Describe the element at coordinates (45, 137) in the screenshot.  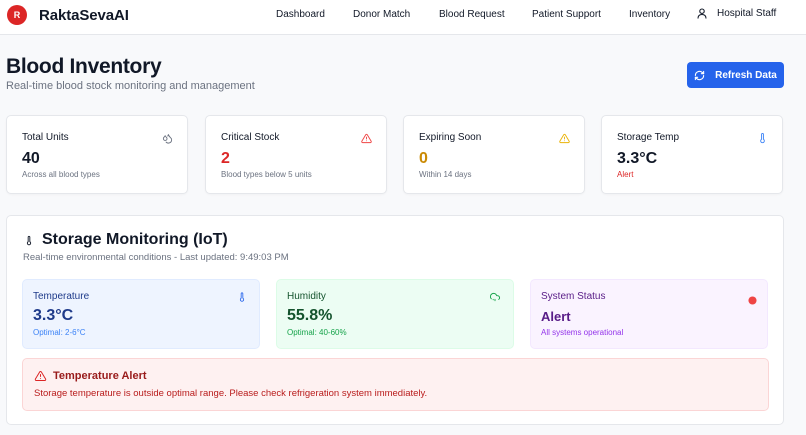
I see `stat-label: Total Units` at that location.